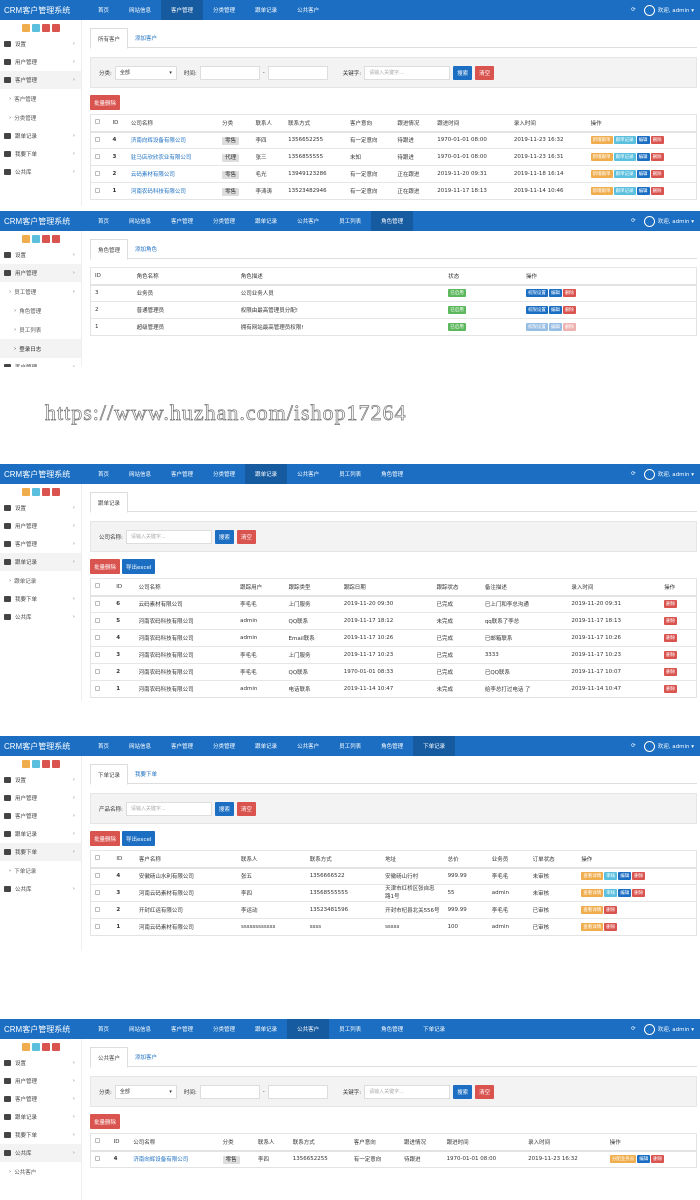  I want to click on tab: 下单记录, so click(109, 774).